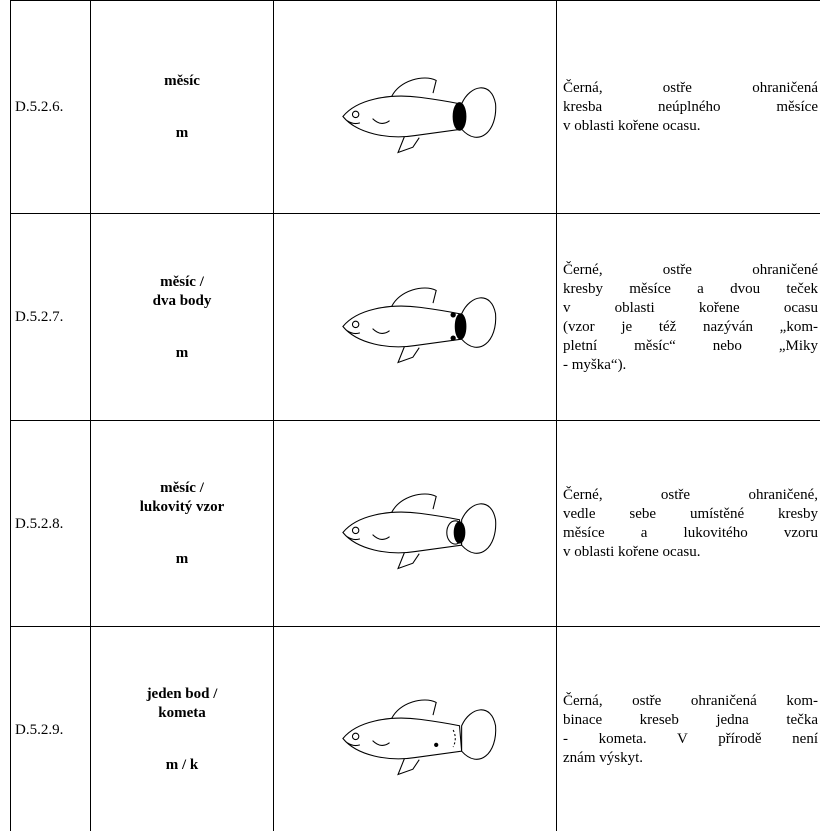  Describe the element at coordinates (690, 533) in the screenshot. I see `description-line: měsíce a lukovitého vzoru` at that location.